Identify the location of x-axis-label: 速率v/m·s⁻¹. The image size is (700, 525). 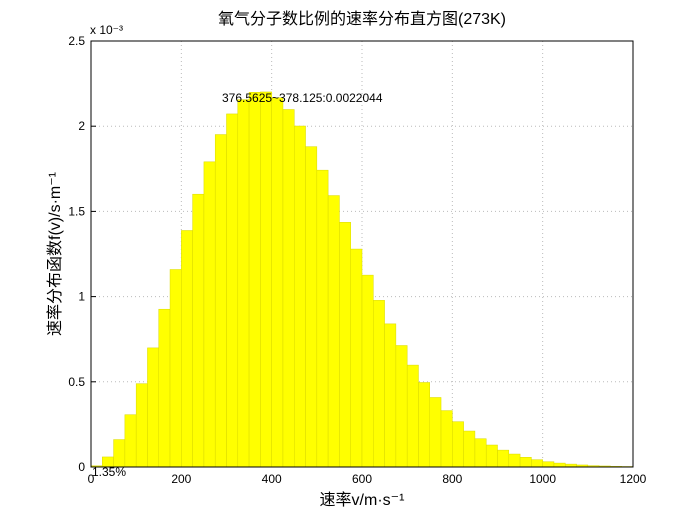
(362, 500).